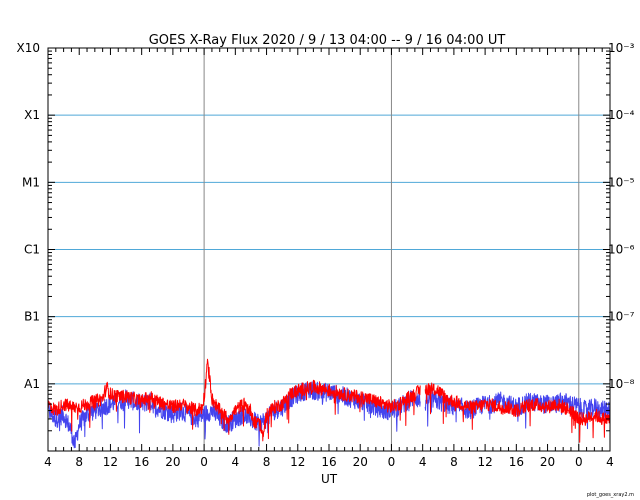 The height and width of the screenshot is (500, 640). I want to click on x-tick-label-5: 0, so click(204, 462).